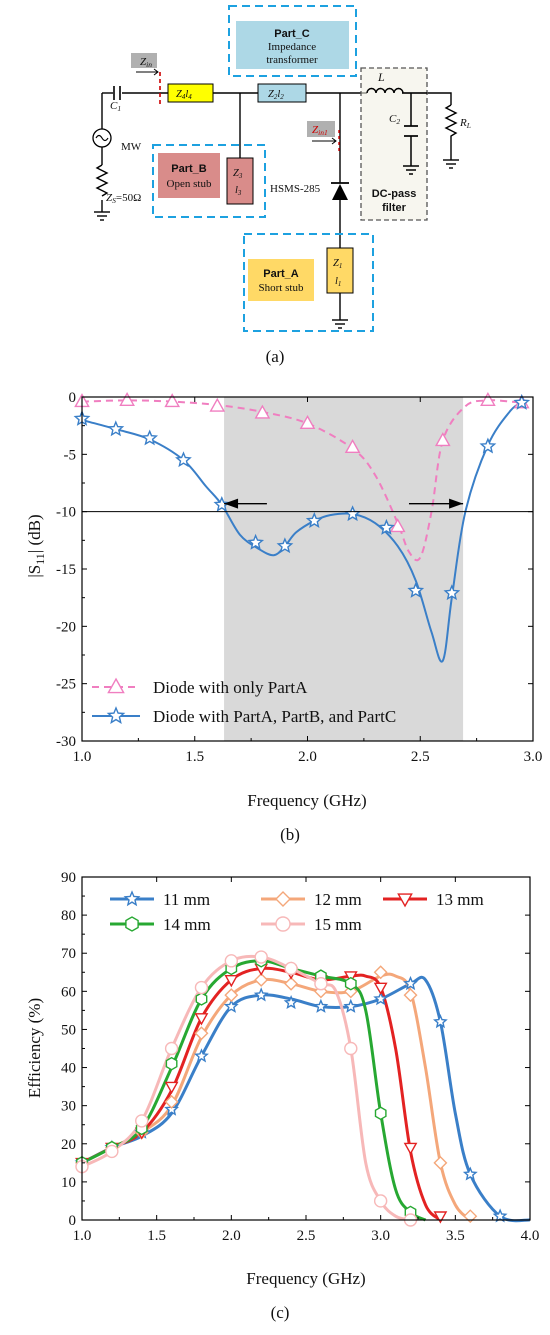  I want to click on z4-label: Z, so click(179, 94).